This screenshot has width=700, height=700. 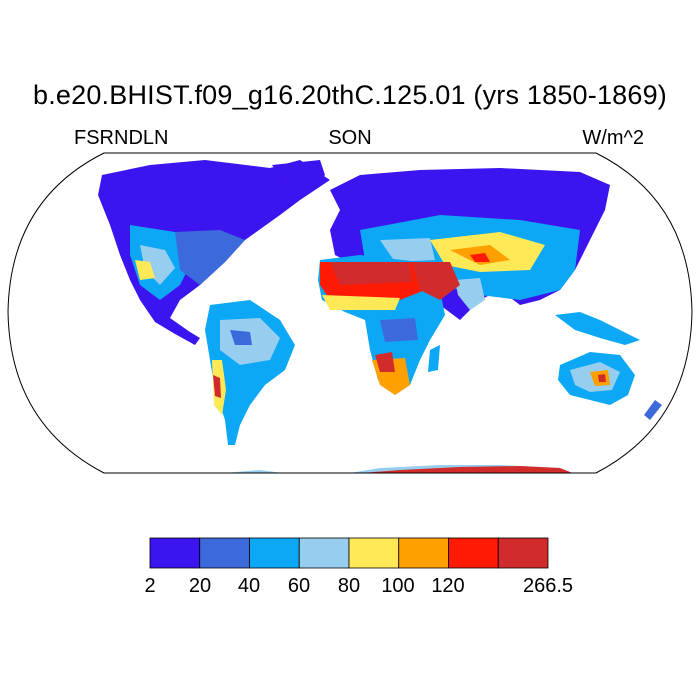 I want to click on colorbar-tick-label: 2, so click(x=150, y=586).